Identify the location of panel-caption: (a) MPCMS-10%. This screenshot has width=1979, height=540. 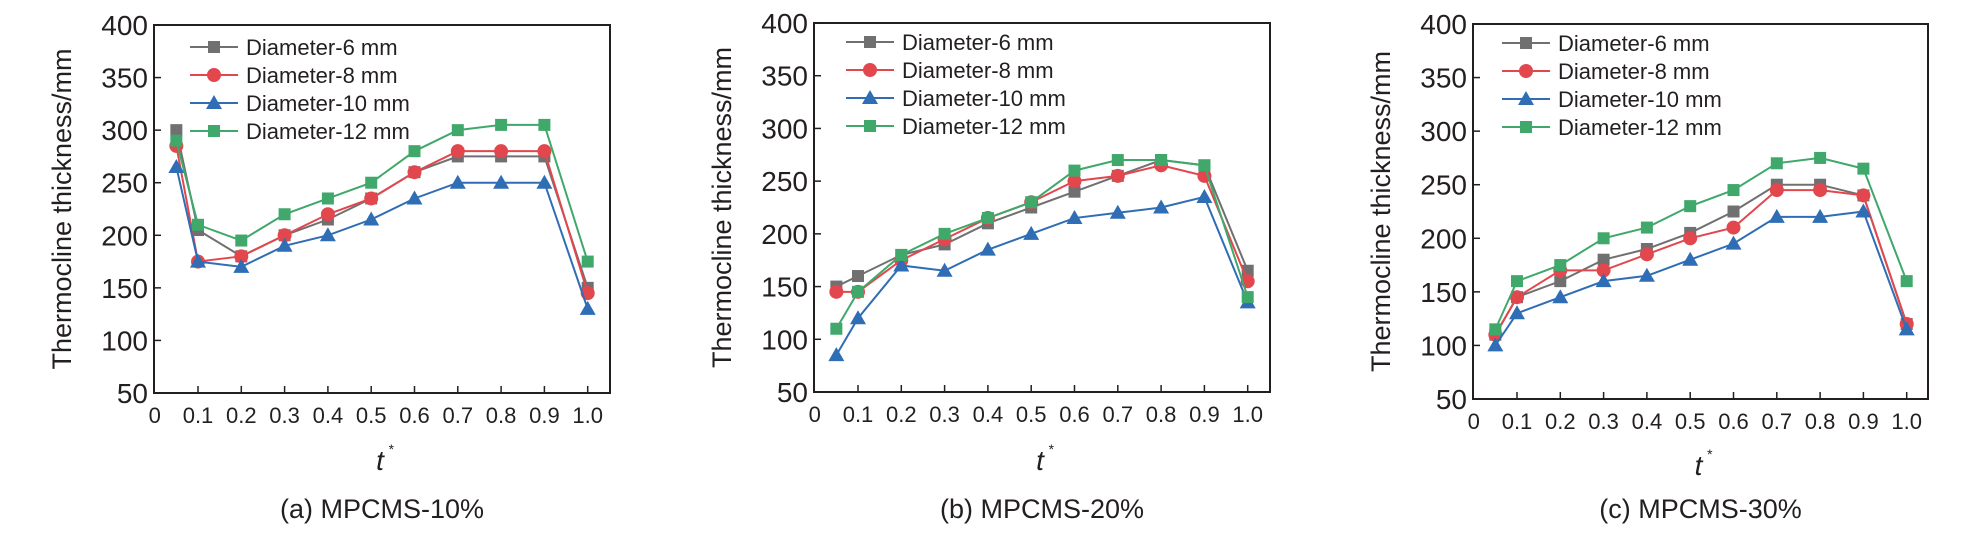
(382, 509).